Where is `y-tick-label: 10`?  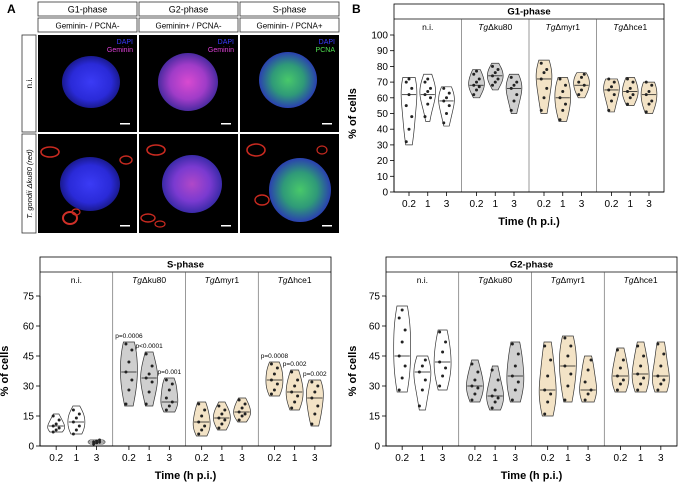 y-tick-label: 10 is located at coordinates (383, 177).